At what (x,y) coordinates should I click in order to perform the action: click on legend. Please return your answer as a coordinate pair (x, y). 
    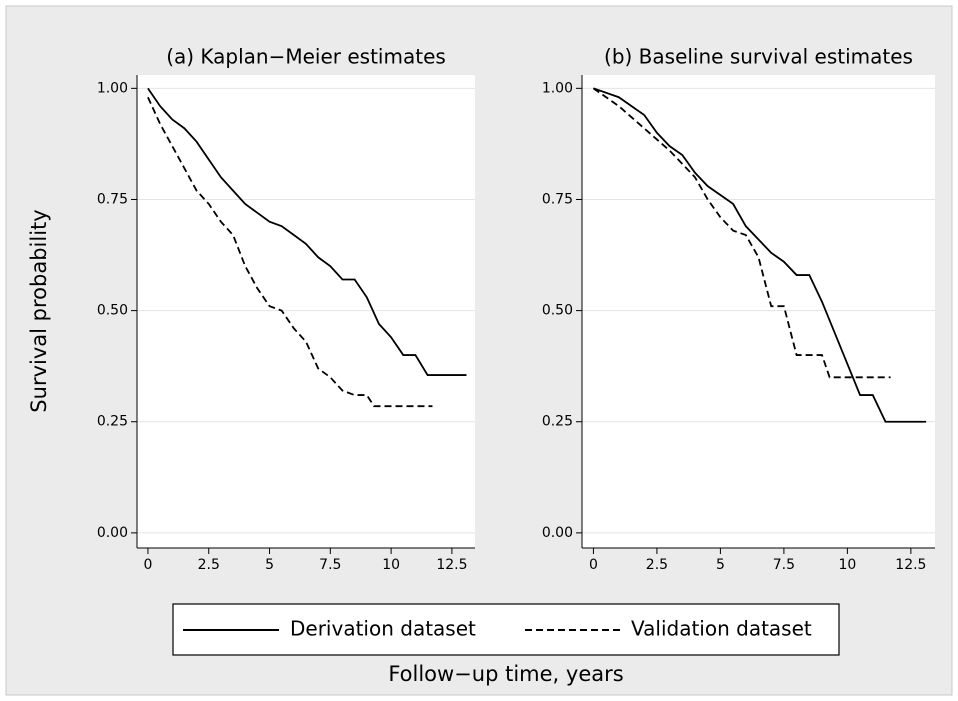
    Looking at the image, I should click on (506, 629).